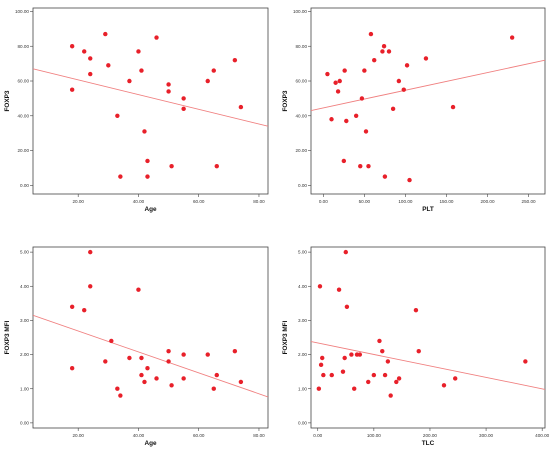  I want to click on x-tick-label: 100.00, so click(374, 435).